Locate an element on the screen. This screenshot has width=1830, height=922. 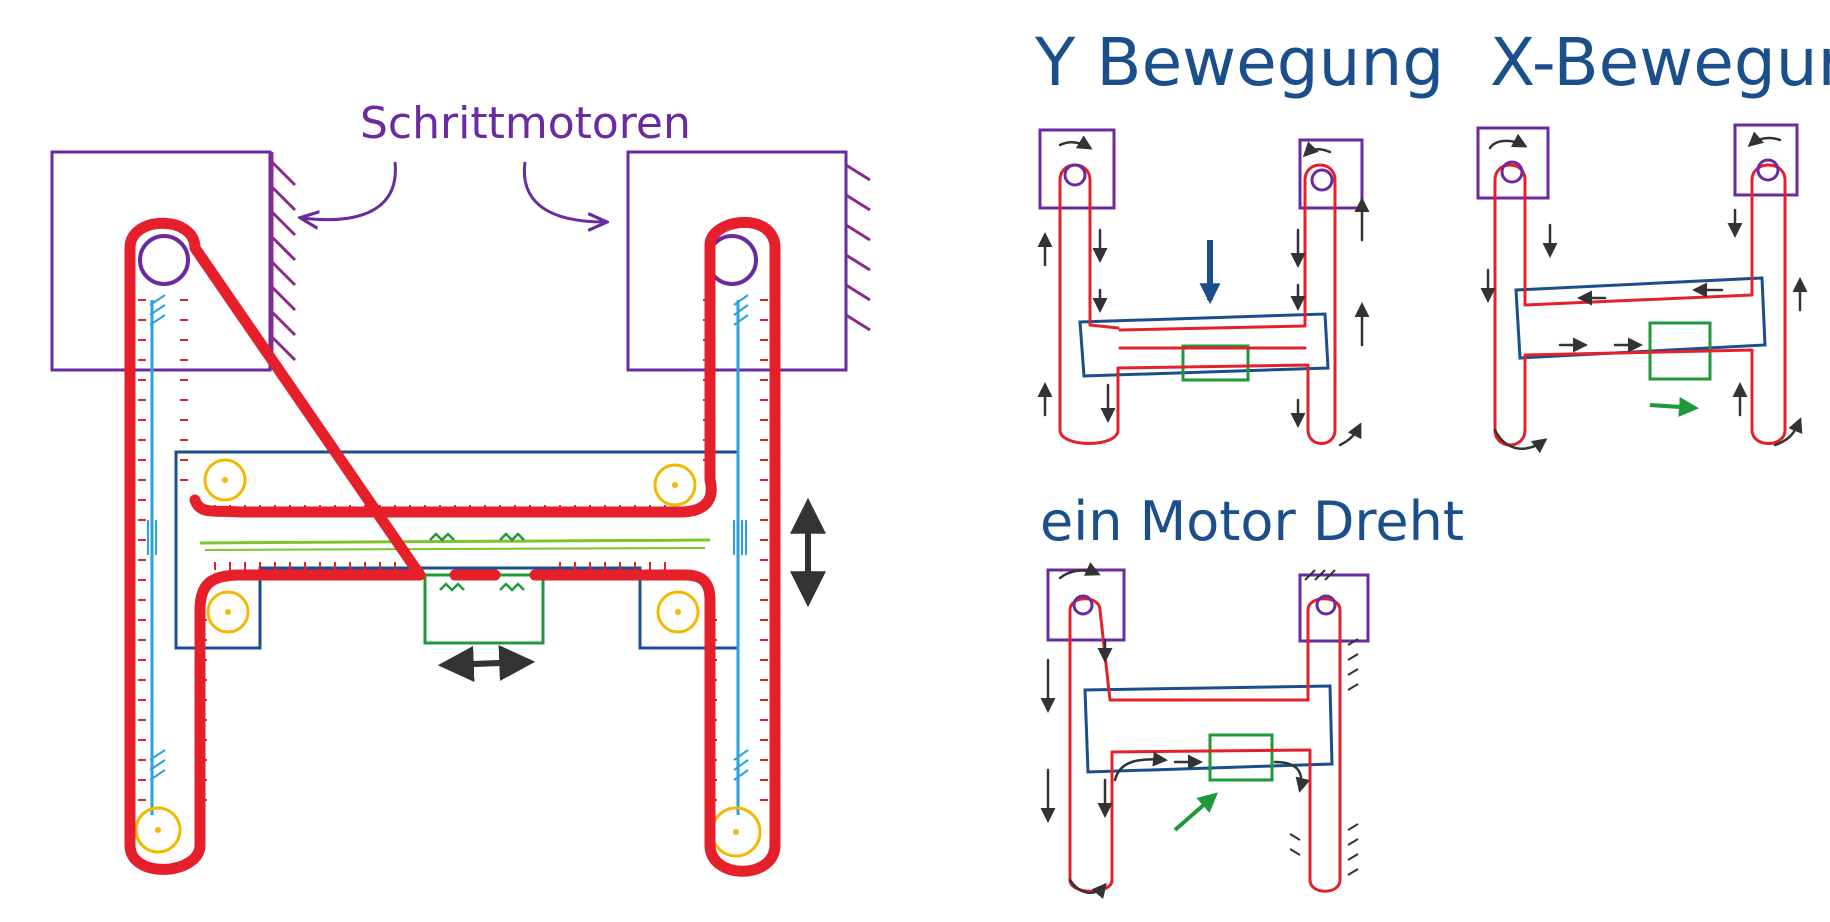
one-motor-title: ein Motor Dreht is located at coordinates (1252, 521).